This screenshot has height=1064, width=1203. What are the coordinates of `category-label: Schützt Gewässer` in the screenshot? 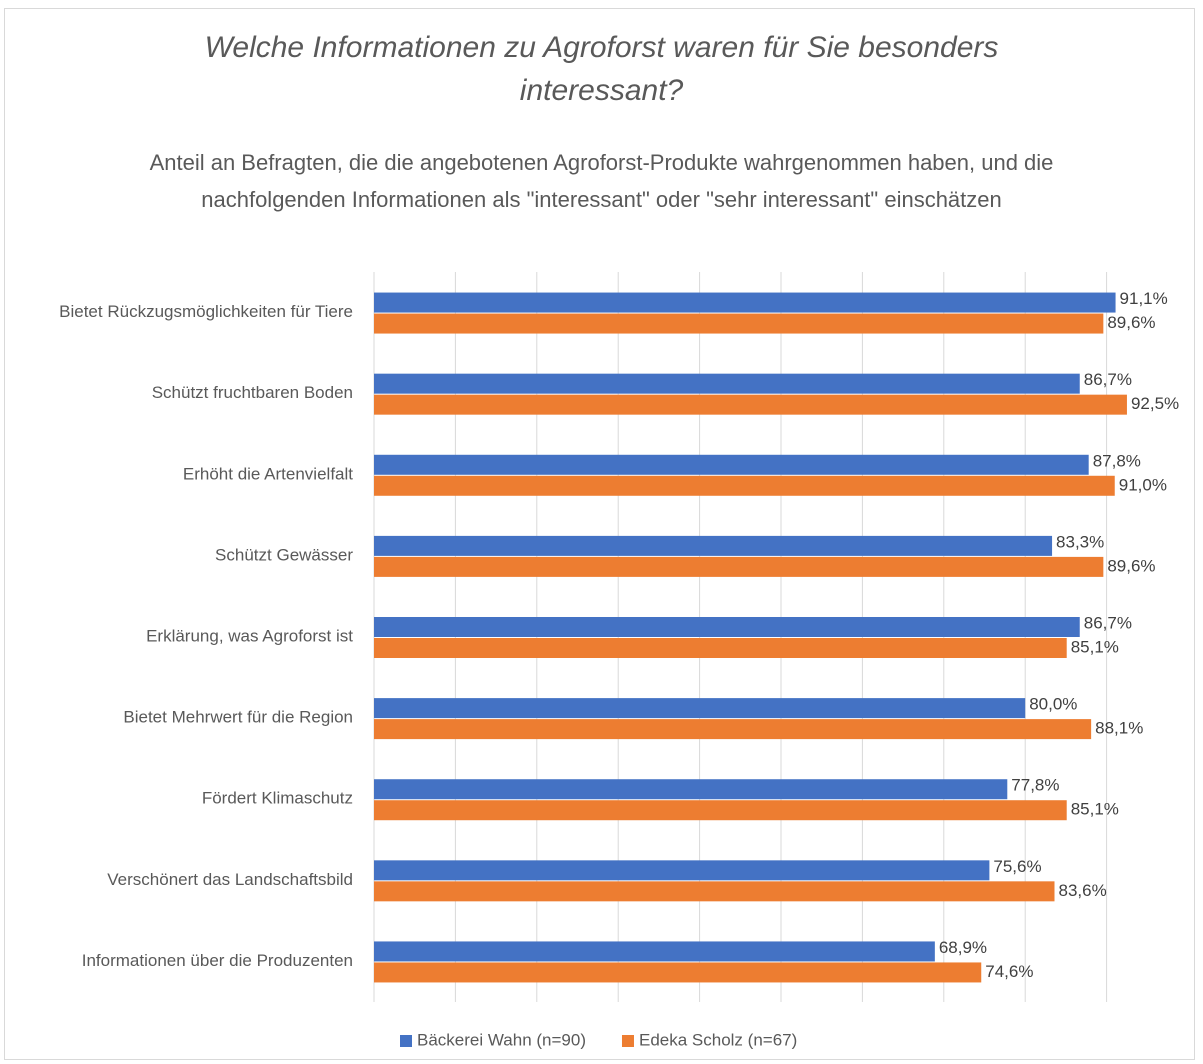 It's located at (284, 554).